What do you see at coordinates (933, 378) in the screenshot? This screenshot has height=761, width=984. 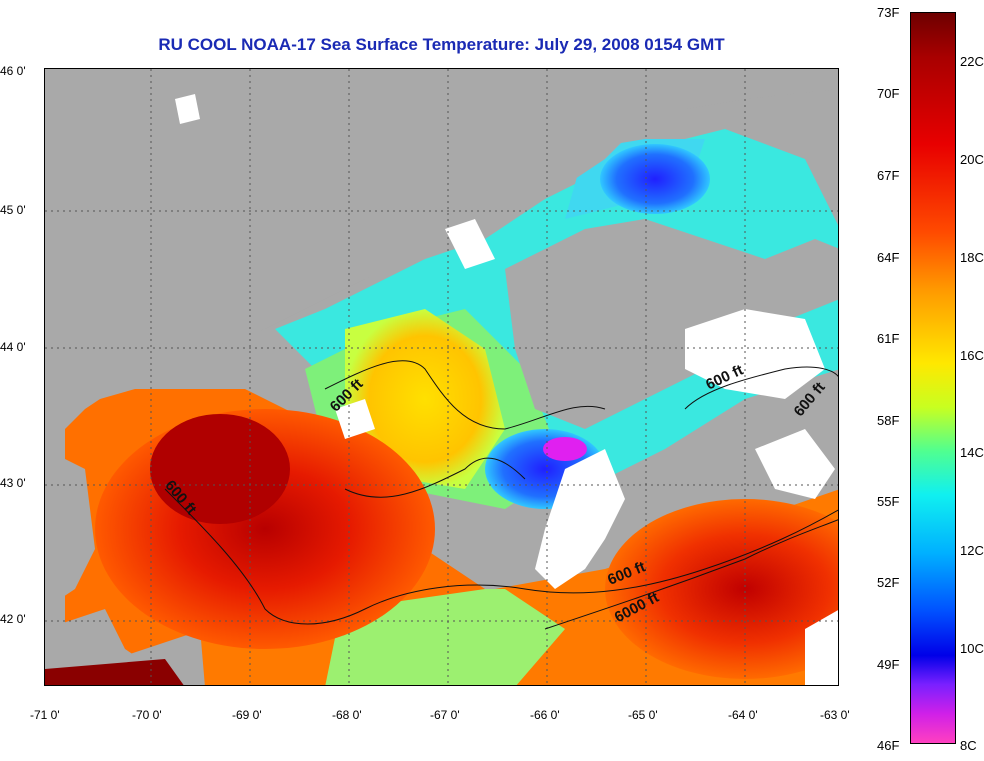 I see `temperature-colorbar` at bounding box center [933, 378].